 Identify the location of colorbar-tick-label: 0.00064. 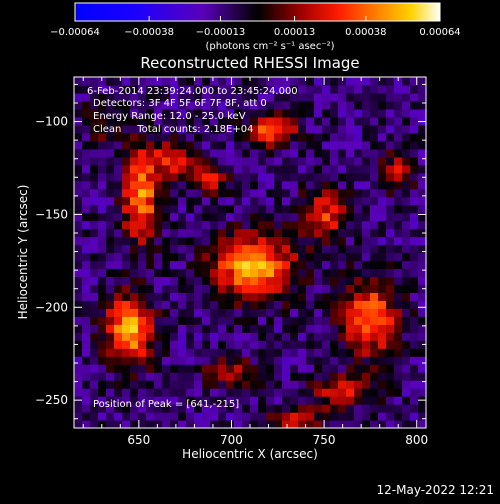
(439, 32).